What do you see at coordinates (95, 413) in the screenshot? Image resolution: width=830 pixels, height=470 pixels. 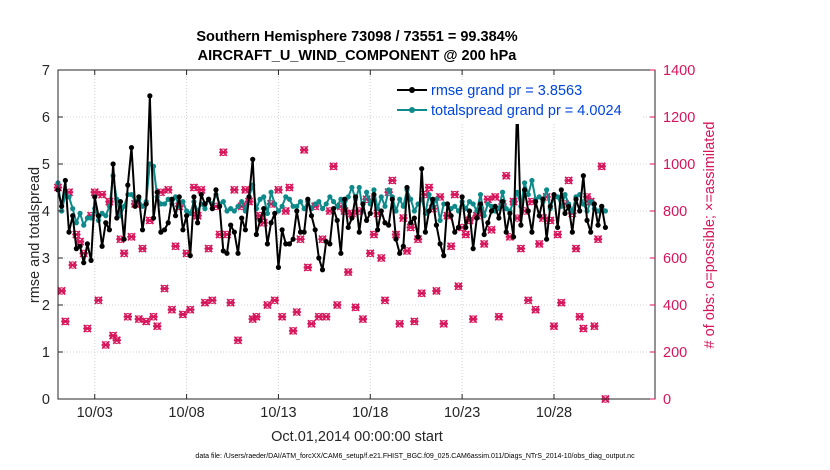 I see `x-tick-label: 10/03` at bounding box center [95, 413].